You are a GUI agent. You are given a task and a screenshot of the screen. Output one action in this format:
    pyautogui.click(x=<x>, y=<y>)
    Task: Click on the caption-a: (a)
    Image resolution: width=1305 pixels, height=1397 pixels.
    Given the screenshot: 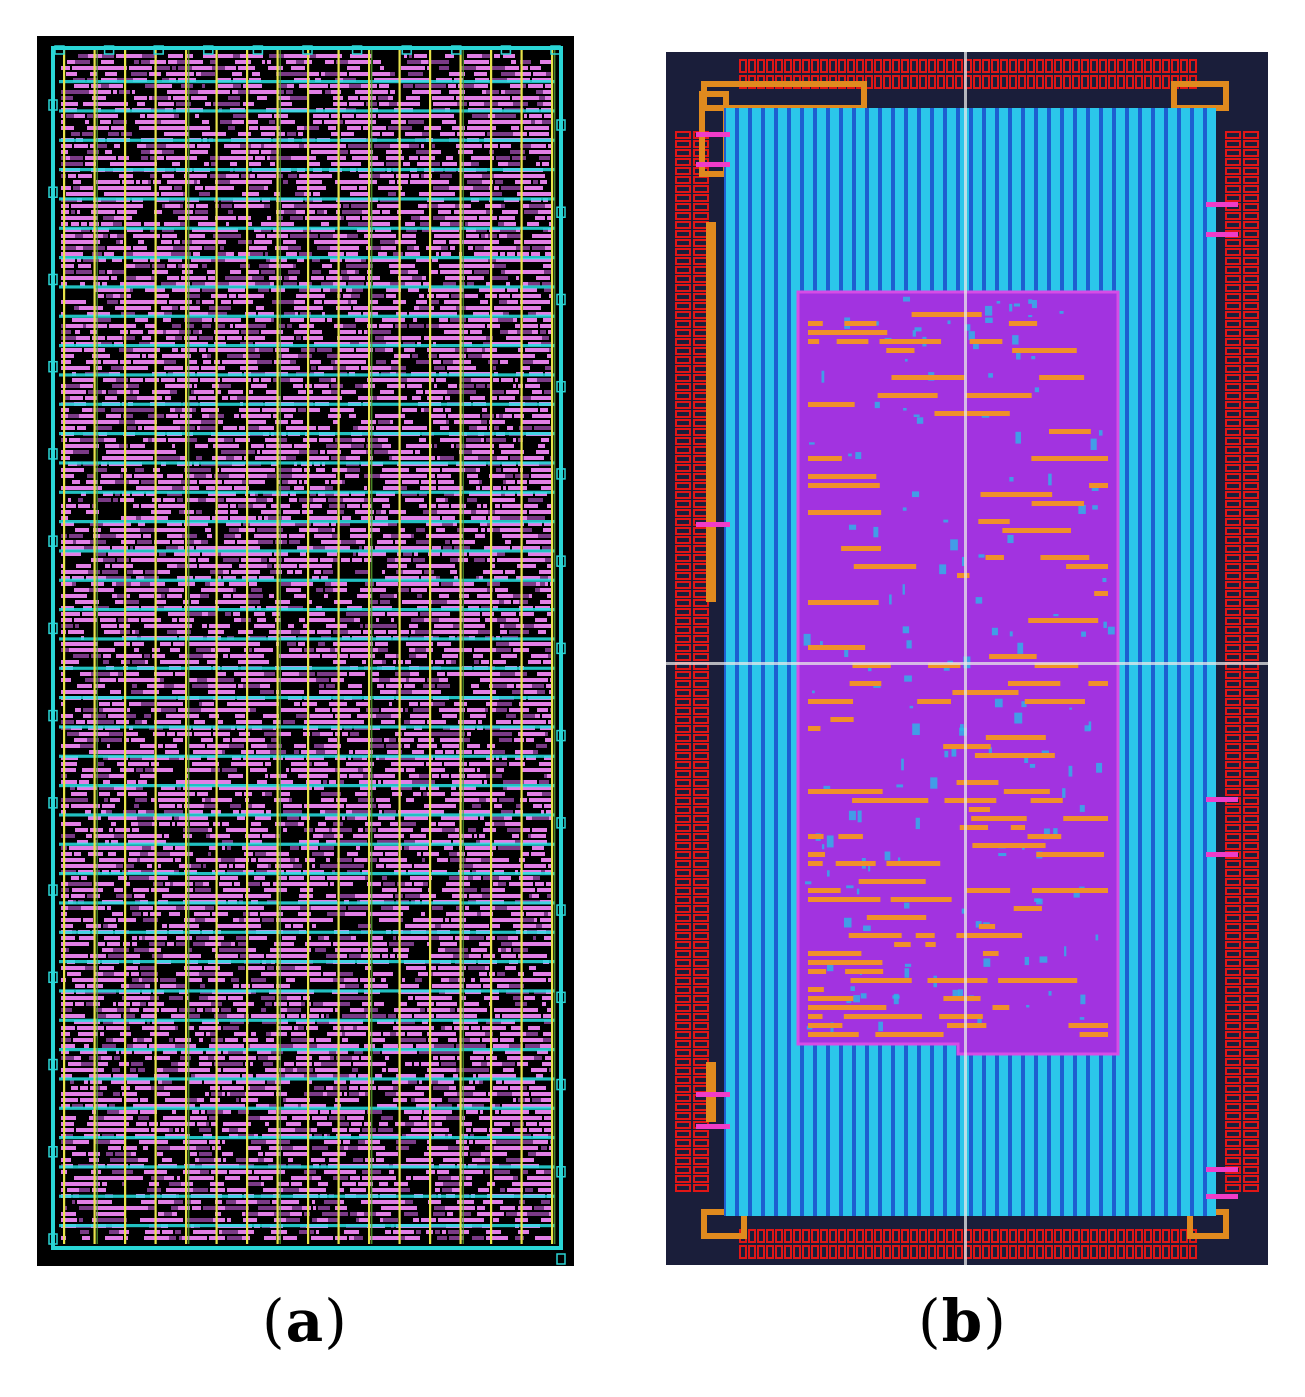 What is the action you would take?
    pyautogui.click(x=305, y=1321)
    